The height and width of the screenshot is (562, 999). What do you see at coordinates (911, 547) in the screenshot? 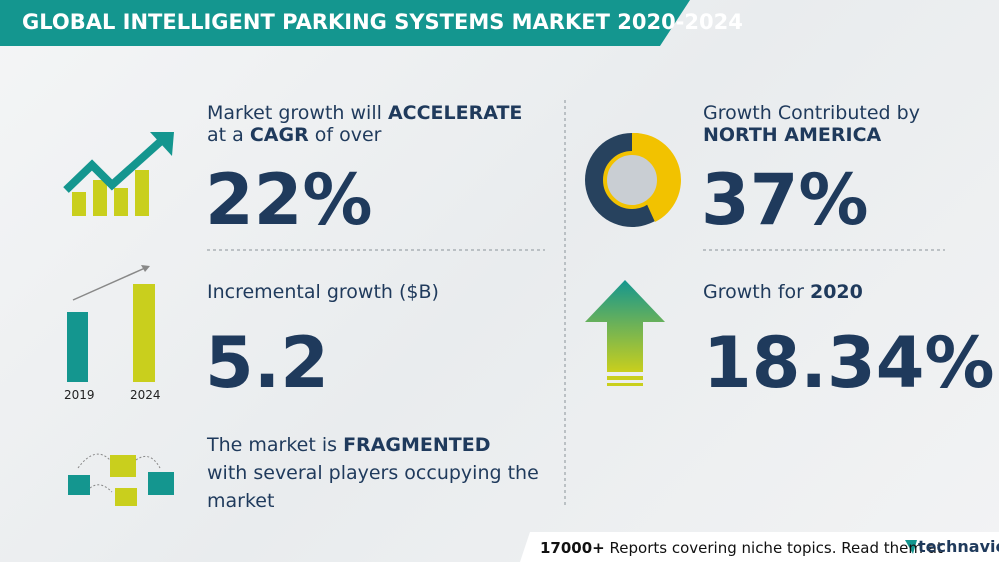
I see `brand-mark` at bounding box center [911, 547].